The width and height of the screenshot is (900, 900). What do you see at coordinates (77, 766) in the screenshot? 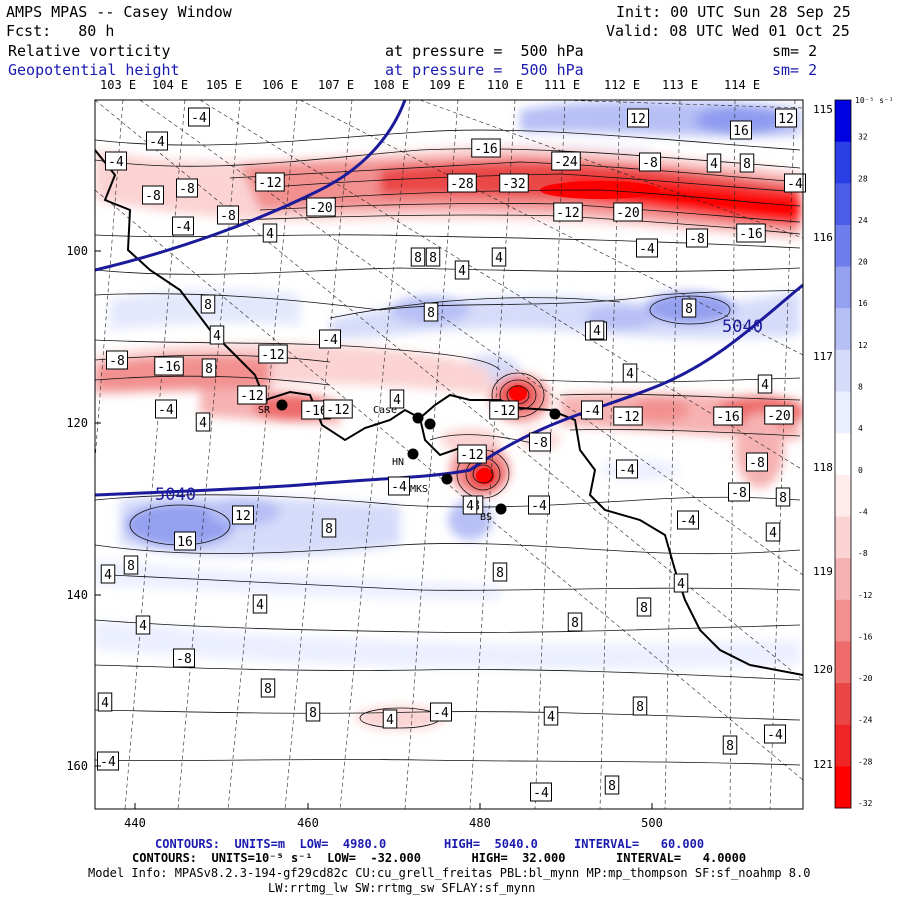
I see `left-tick-label: 160` at bounding box center [77, 766].